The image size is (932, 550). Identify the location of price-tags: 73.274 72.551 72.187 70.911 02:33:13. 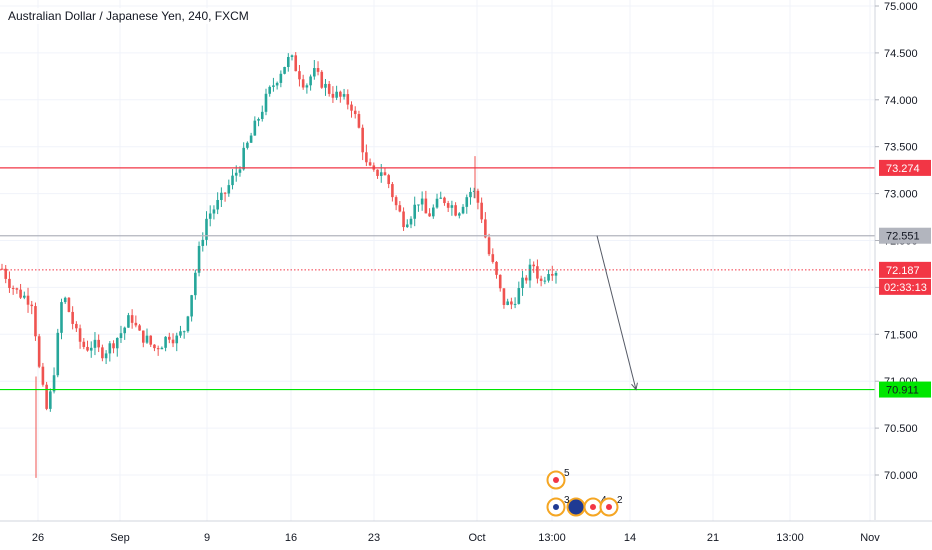
(905, 278).